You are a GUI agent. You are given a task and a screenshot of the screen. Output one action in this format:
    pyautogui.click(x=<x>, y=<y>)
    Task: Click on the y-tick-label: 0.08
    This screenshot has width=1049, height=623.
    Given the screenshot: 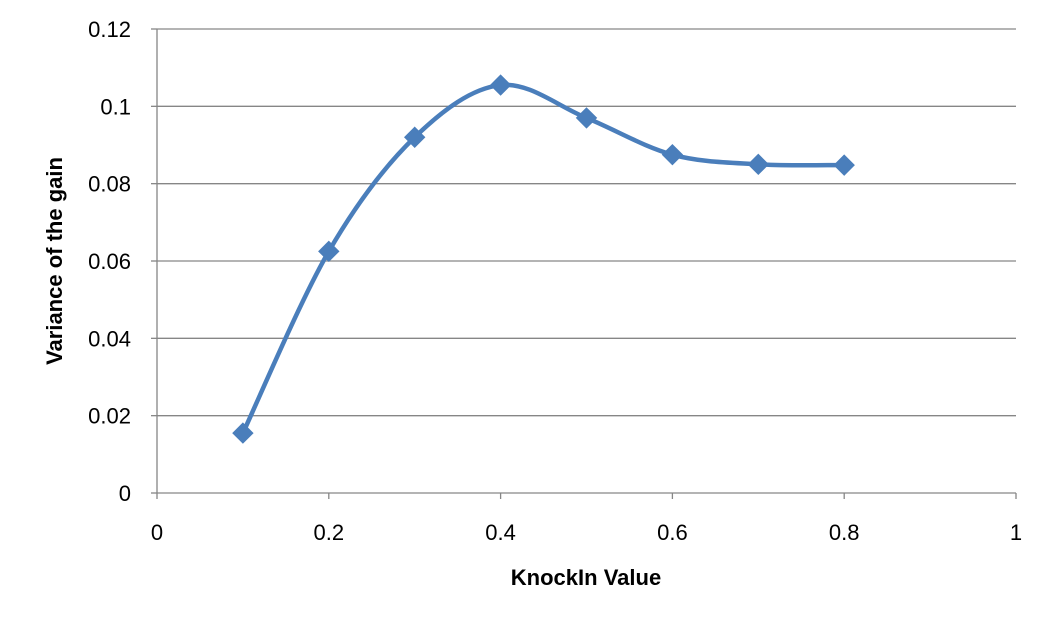 What is the action you would take?
    pyautogui.click(x=109, y=184)
    